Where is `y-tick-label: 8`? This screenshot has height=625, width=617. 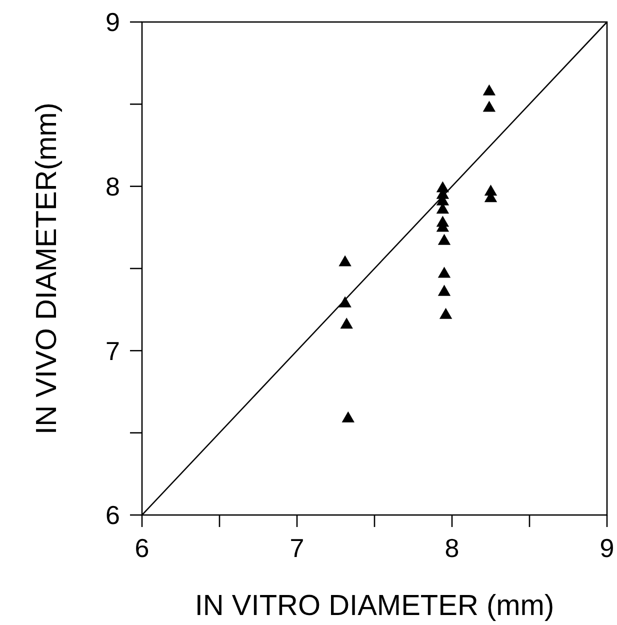
y-tick-label: 8 is located at coordinates (113, 186).